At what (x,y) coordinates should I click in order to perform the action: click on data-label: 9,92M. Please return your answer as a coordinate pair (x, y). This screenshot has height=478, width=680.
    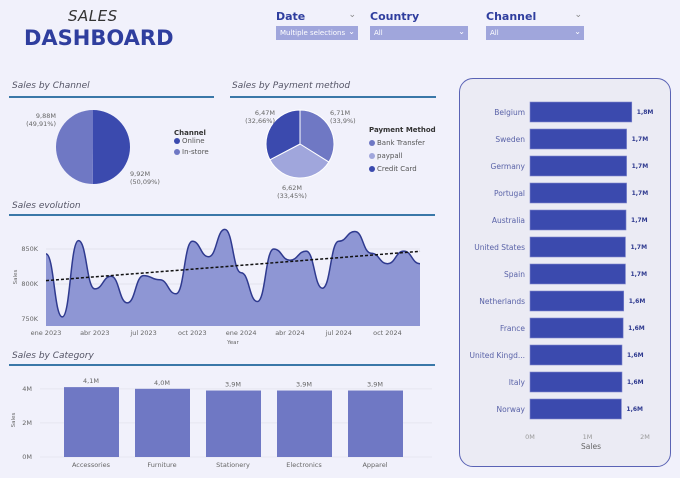
    Looking at the image, I should click on (140, 174).